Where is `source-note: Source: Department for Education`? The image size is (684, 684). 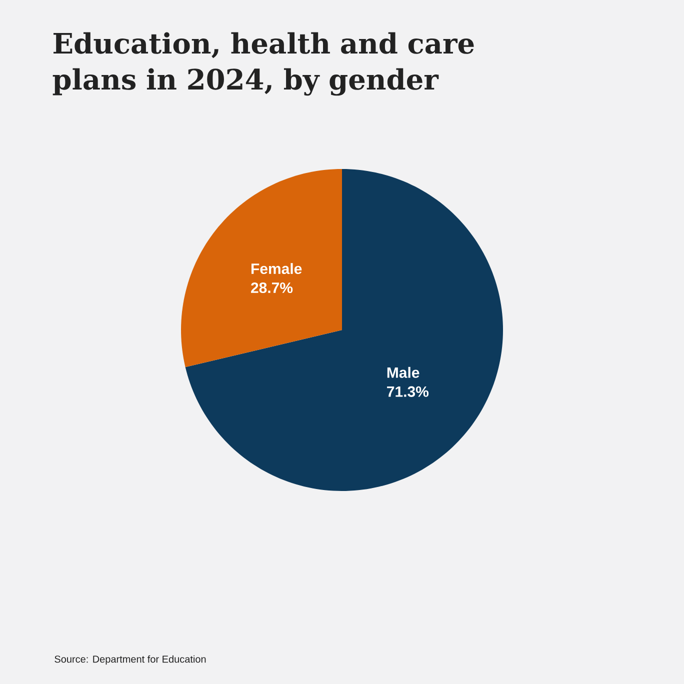 source-note: Source: Department for Education is located at coordinates (130, 660).